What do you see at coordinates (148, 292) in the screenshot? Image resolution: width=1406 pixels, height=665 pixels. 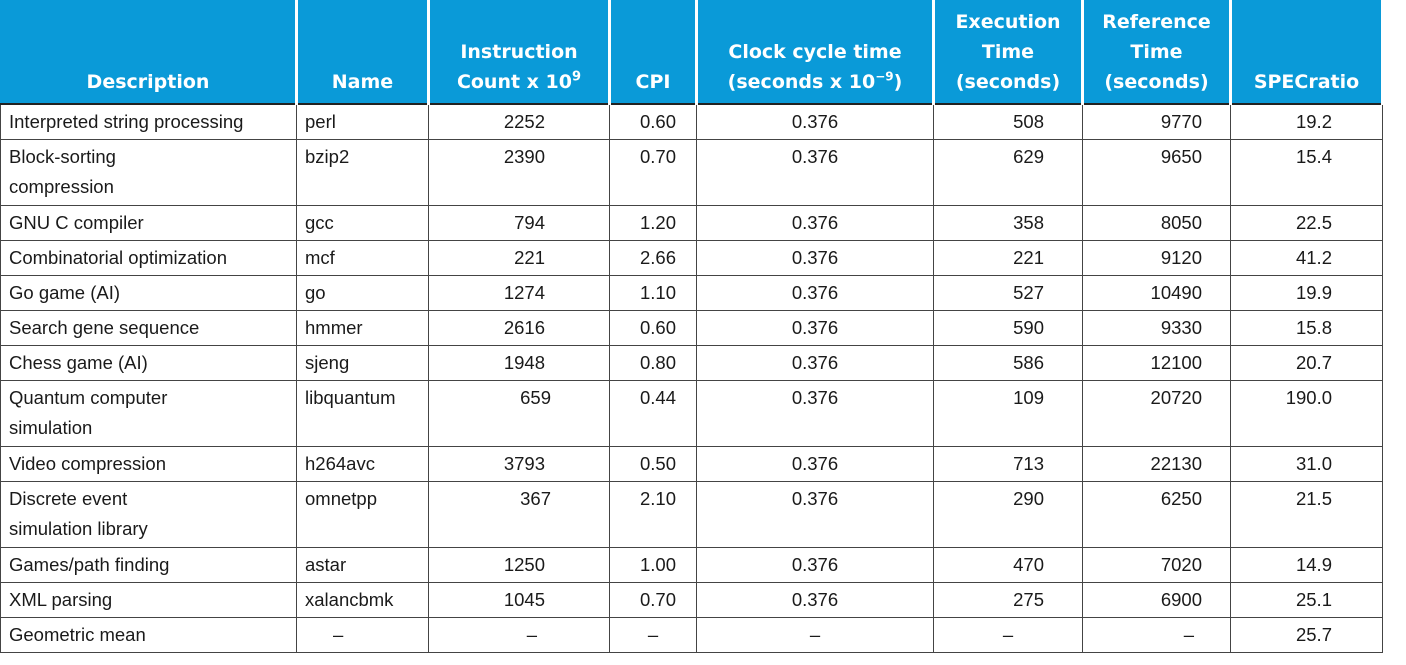 I see `cell-description: Go game (AI)` at bounding box center [148, 292].